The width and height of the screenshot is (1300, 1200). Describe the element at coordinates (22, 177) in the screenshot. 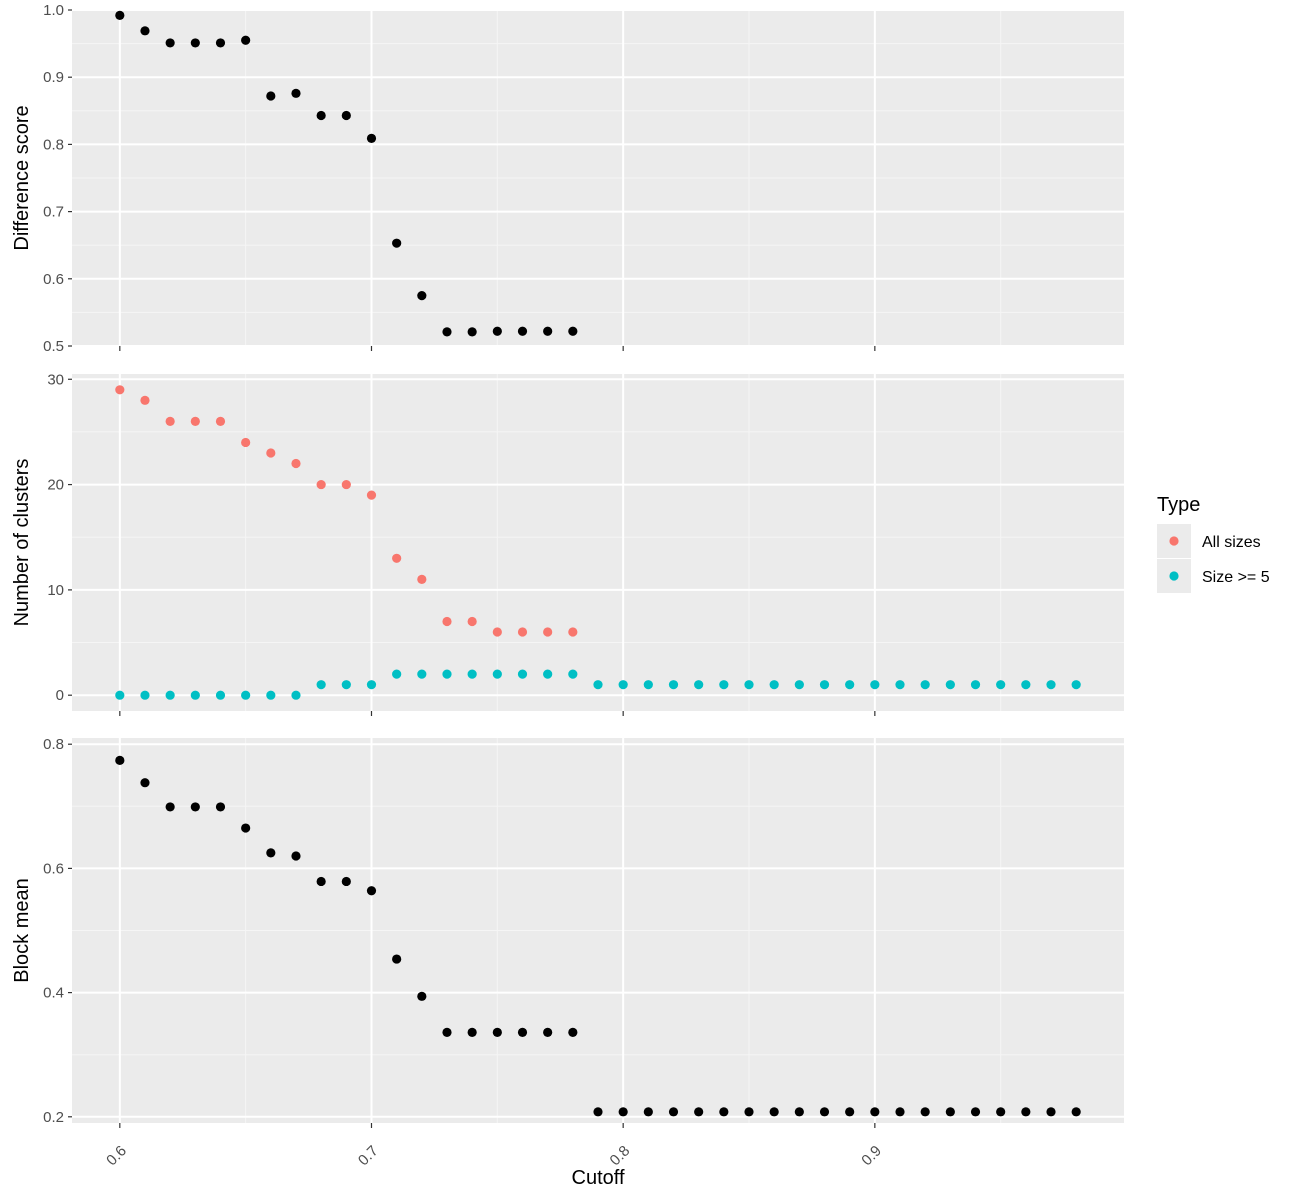

I see `y-axis-title: Difference score` at that location.